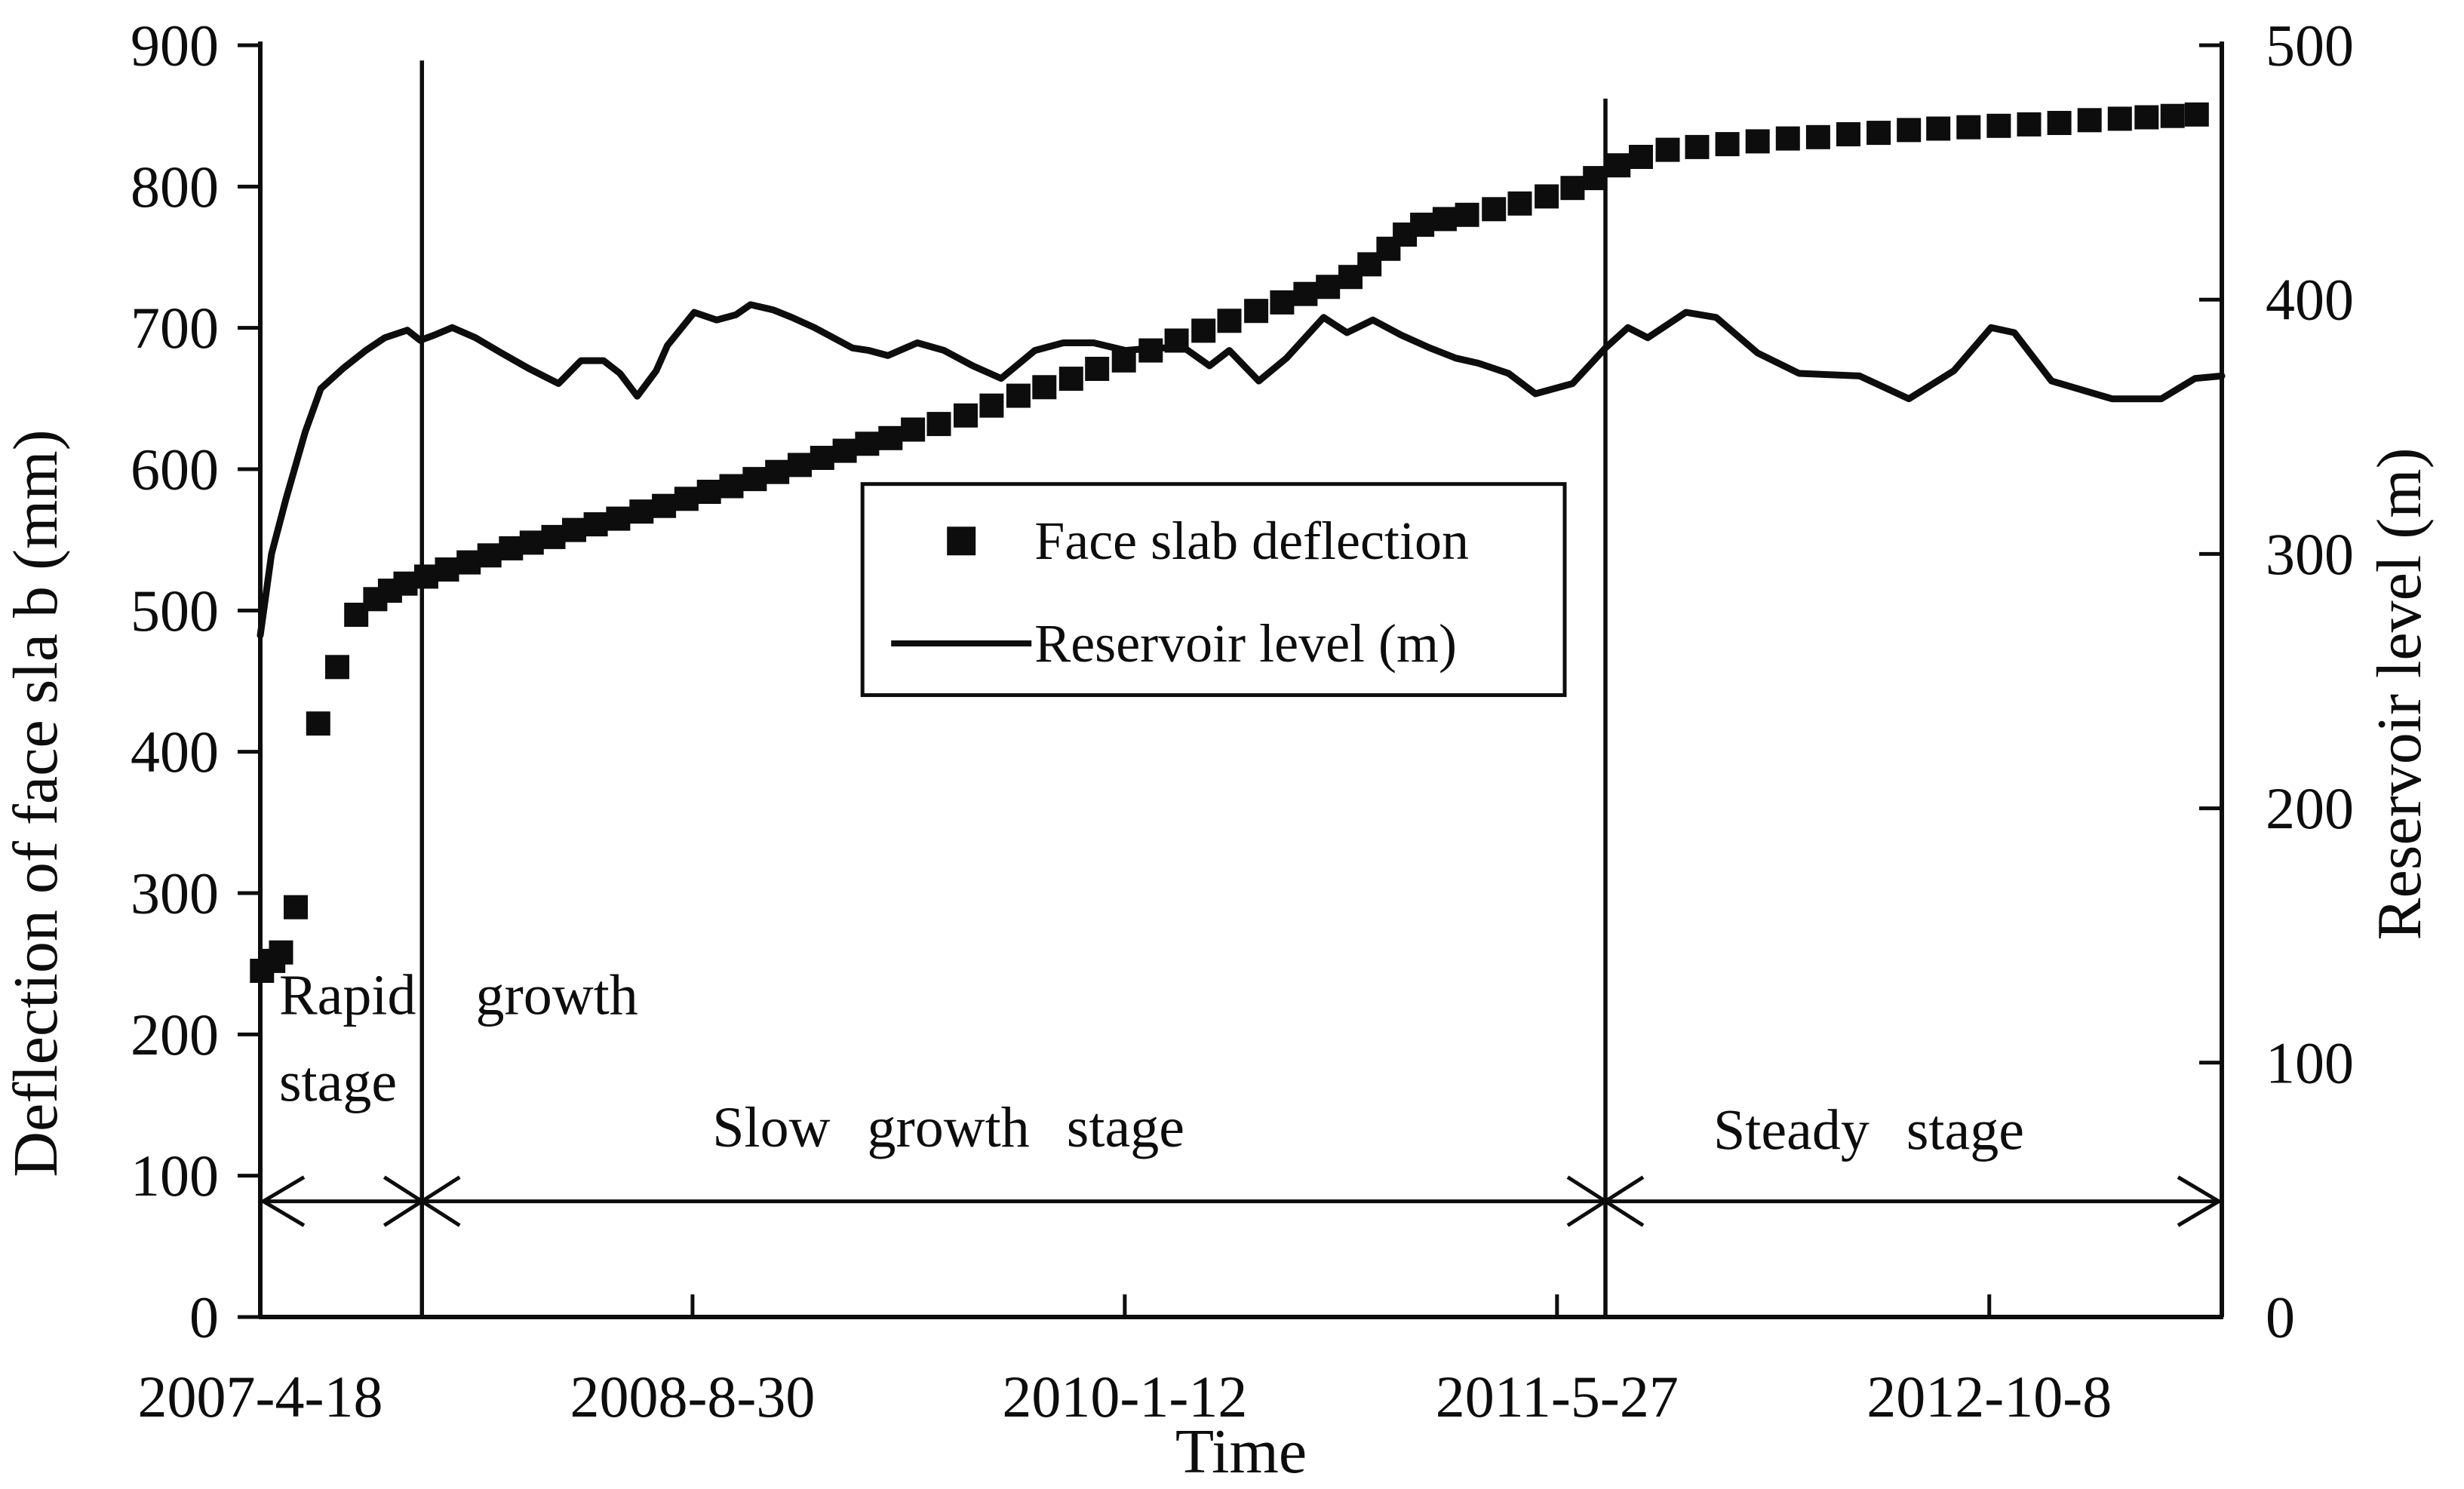  What do you see at coordinates (692, 1396) in the screenshot?
I see `x-tick-label: 2008-8-30` at bounding box center [692, 1396].